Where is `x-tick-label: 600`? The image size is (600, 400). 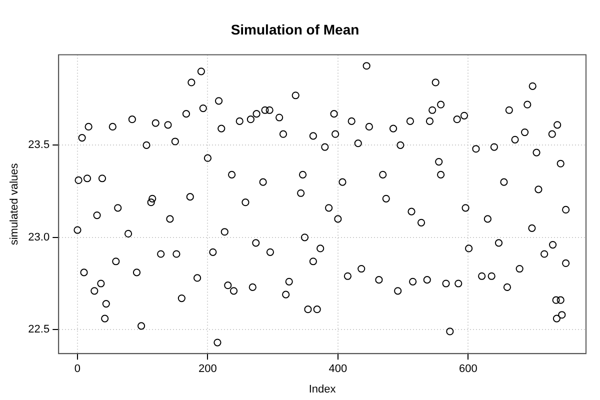 x-tick-label: 600 is located at coordinates (468, 369).